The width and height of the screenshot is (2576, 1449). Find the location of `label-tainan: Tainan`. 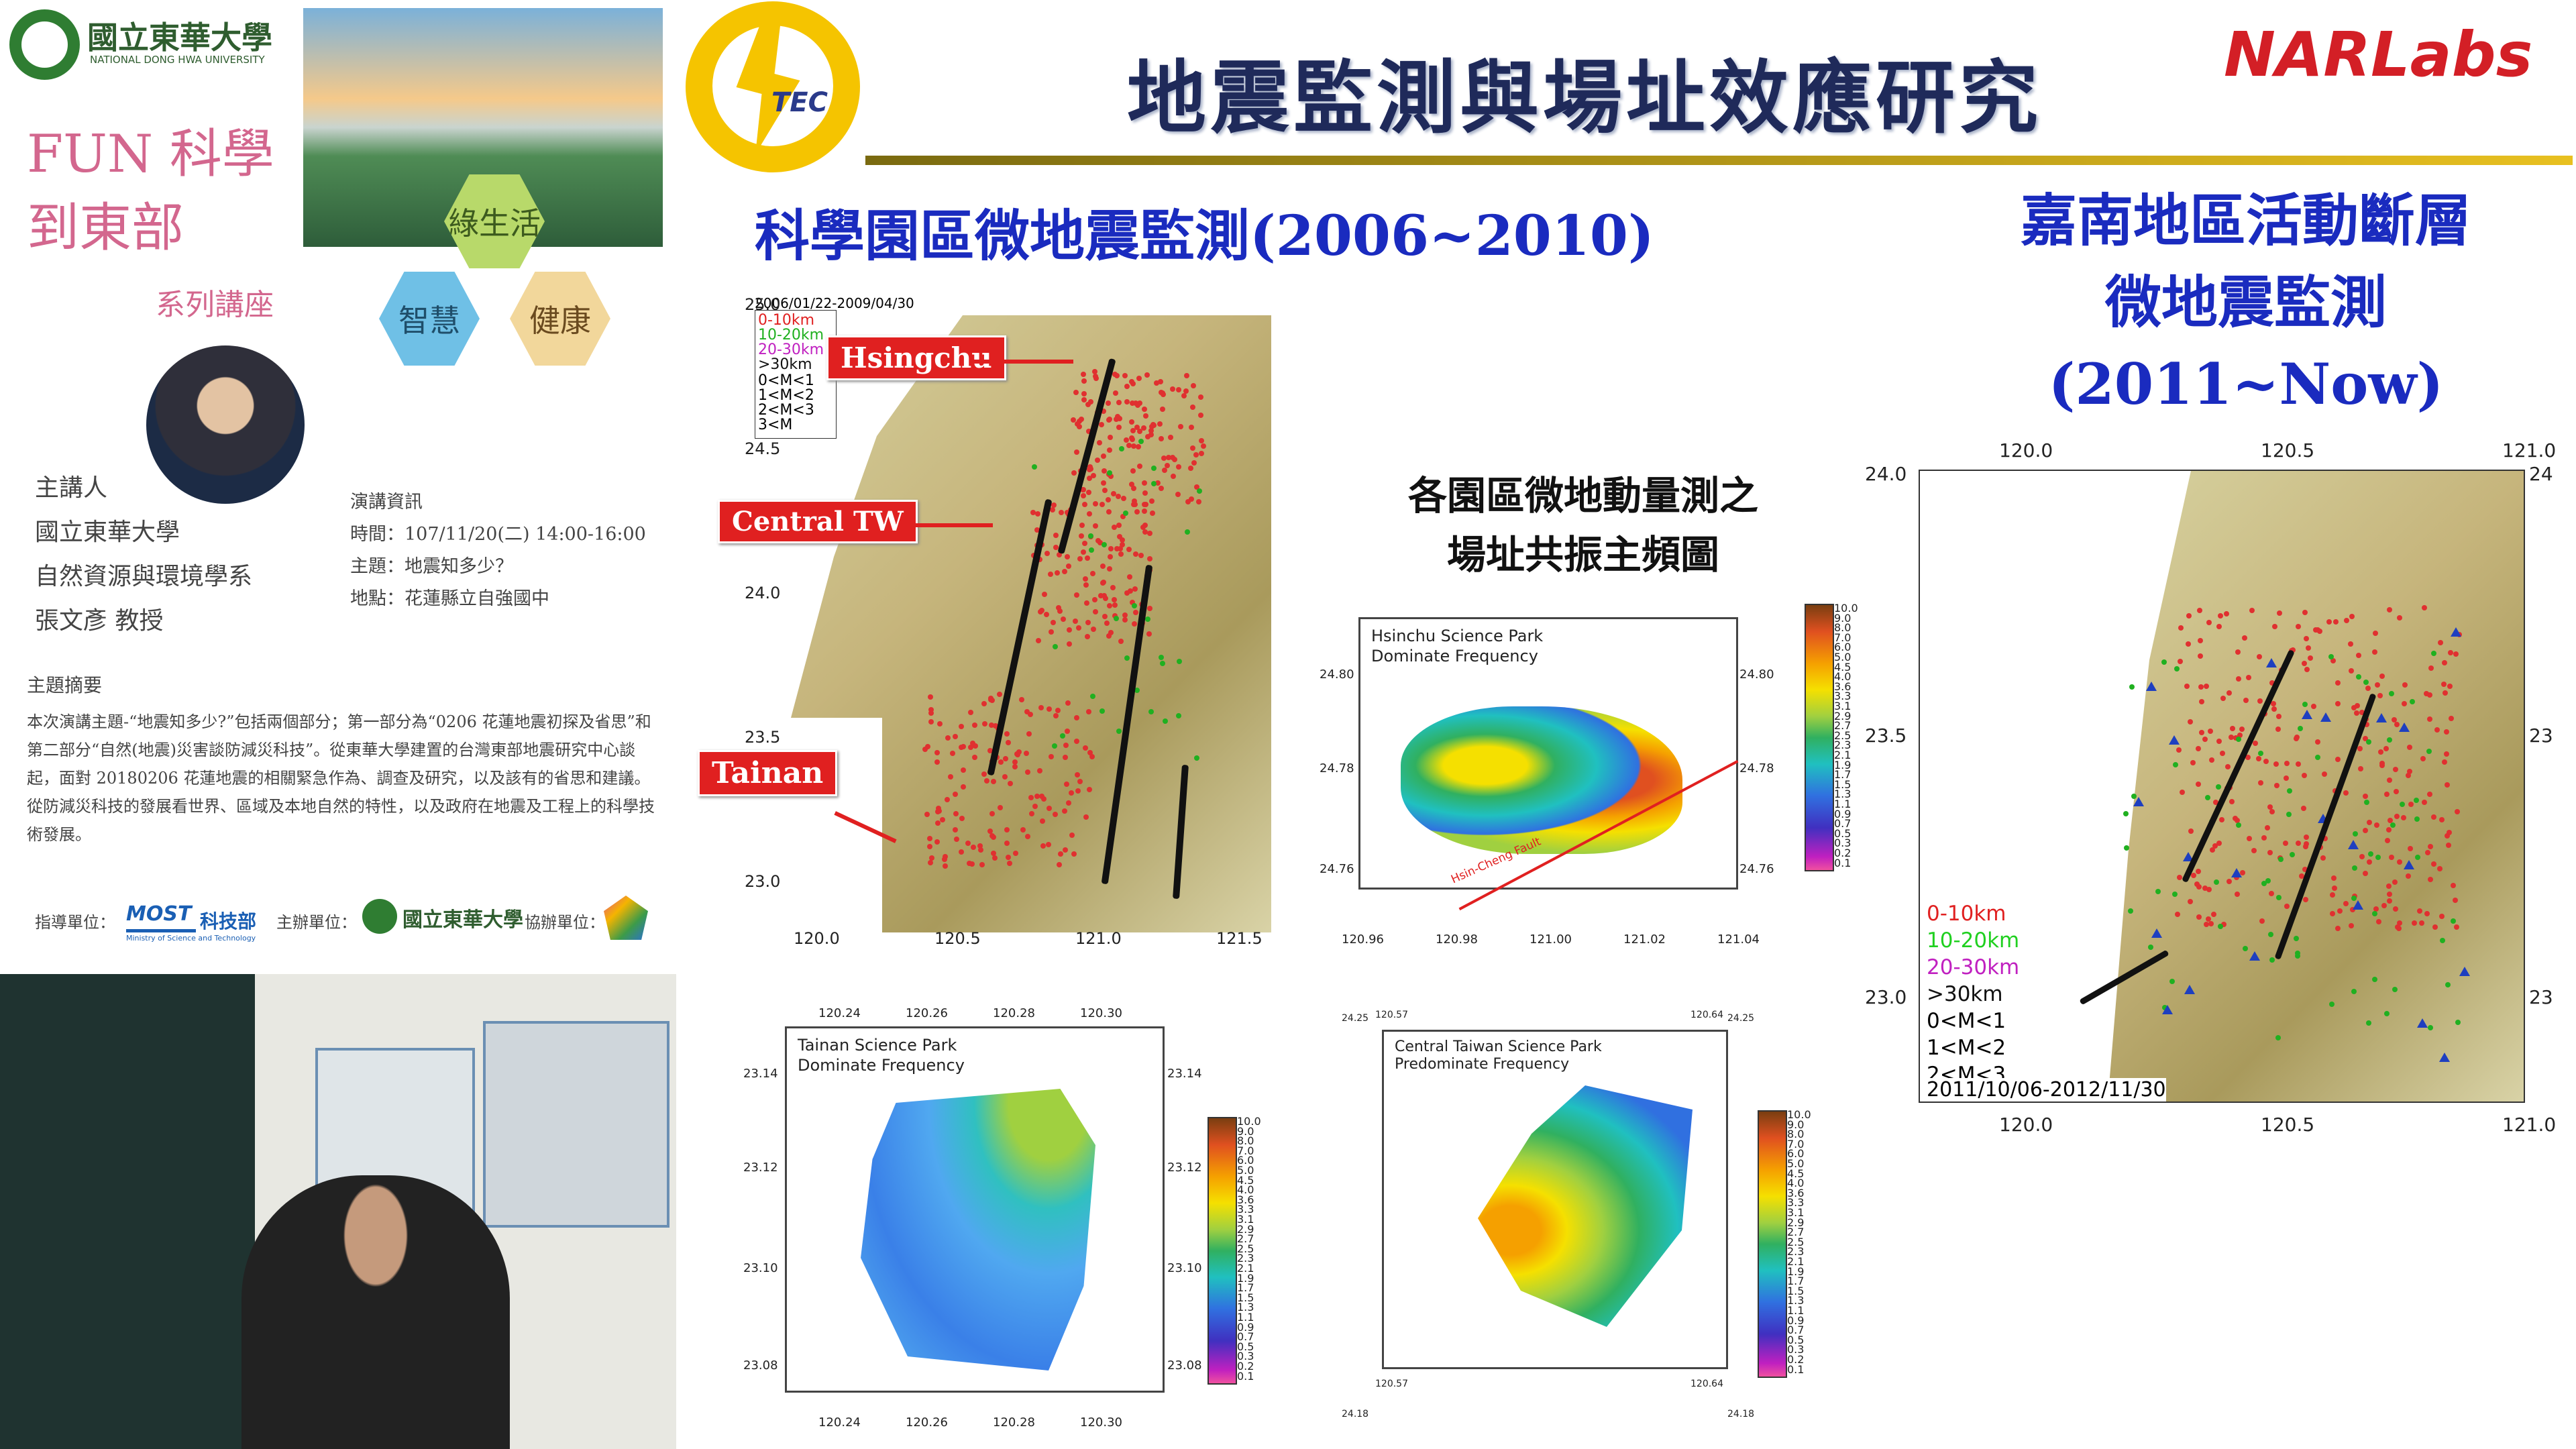

label-tainan: Tainan is located at coordinates (768, 773).